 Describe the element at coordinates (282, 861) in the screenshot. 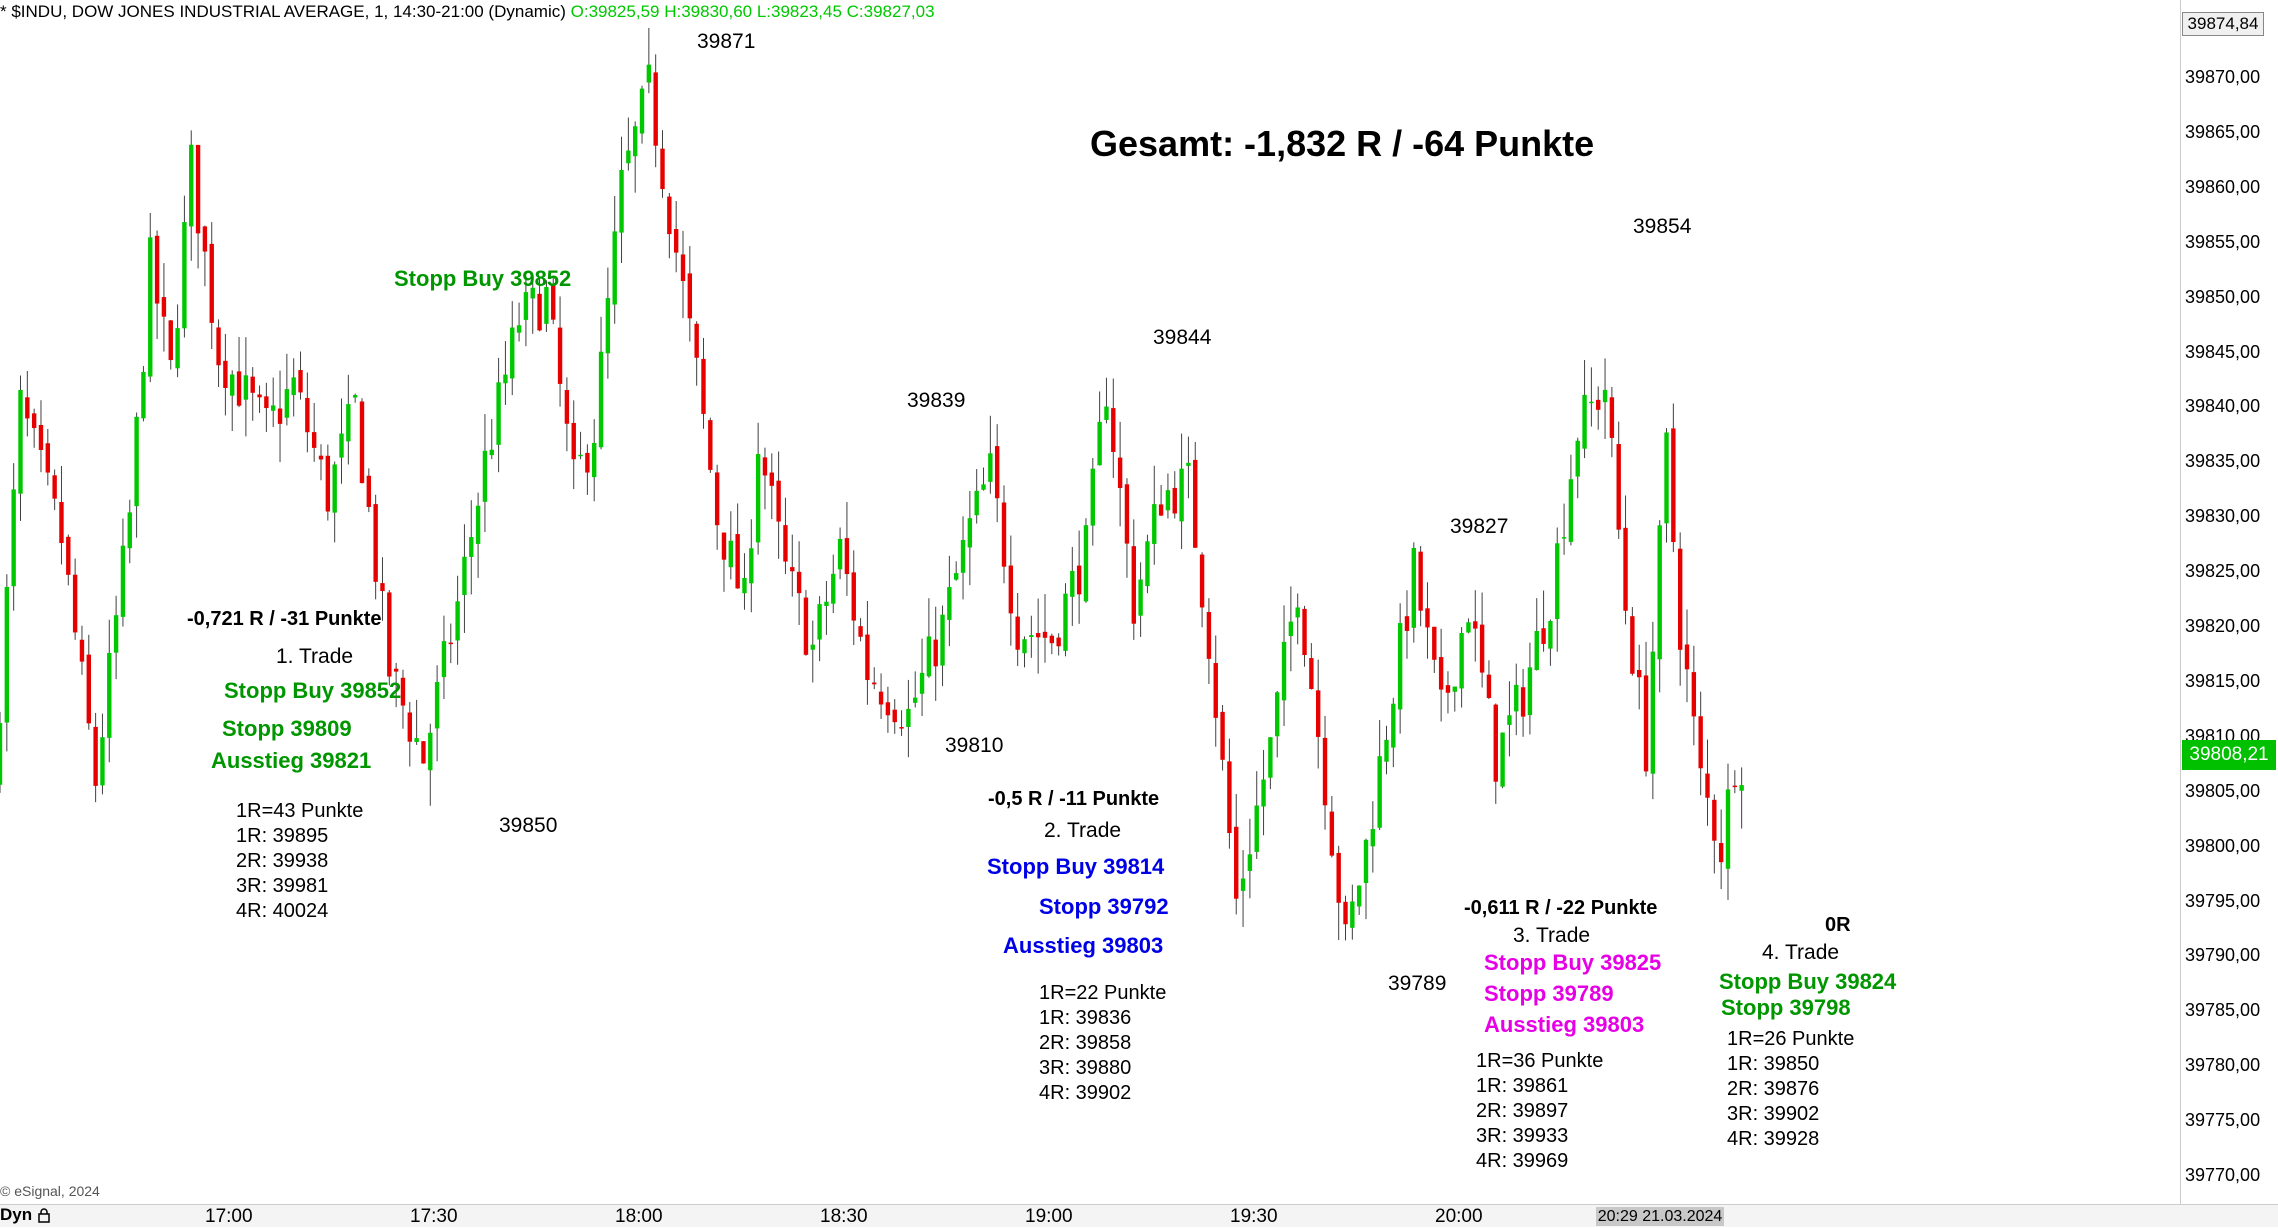

I see `target-line: 2R: 39938` at that location.